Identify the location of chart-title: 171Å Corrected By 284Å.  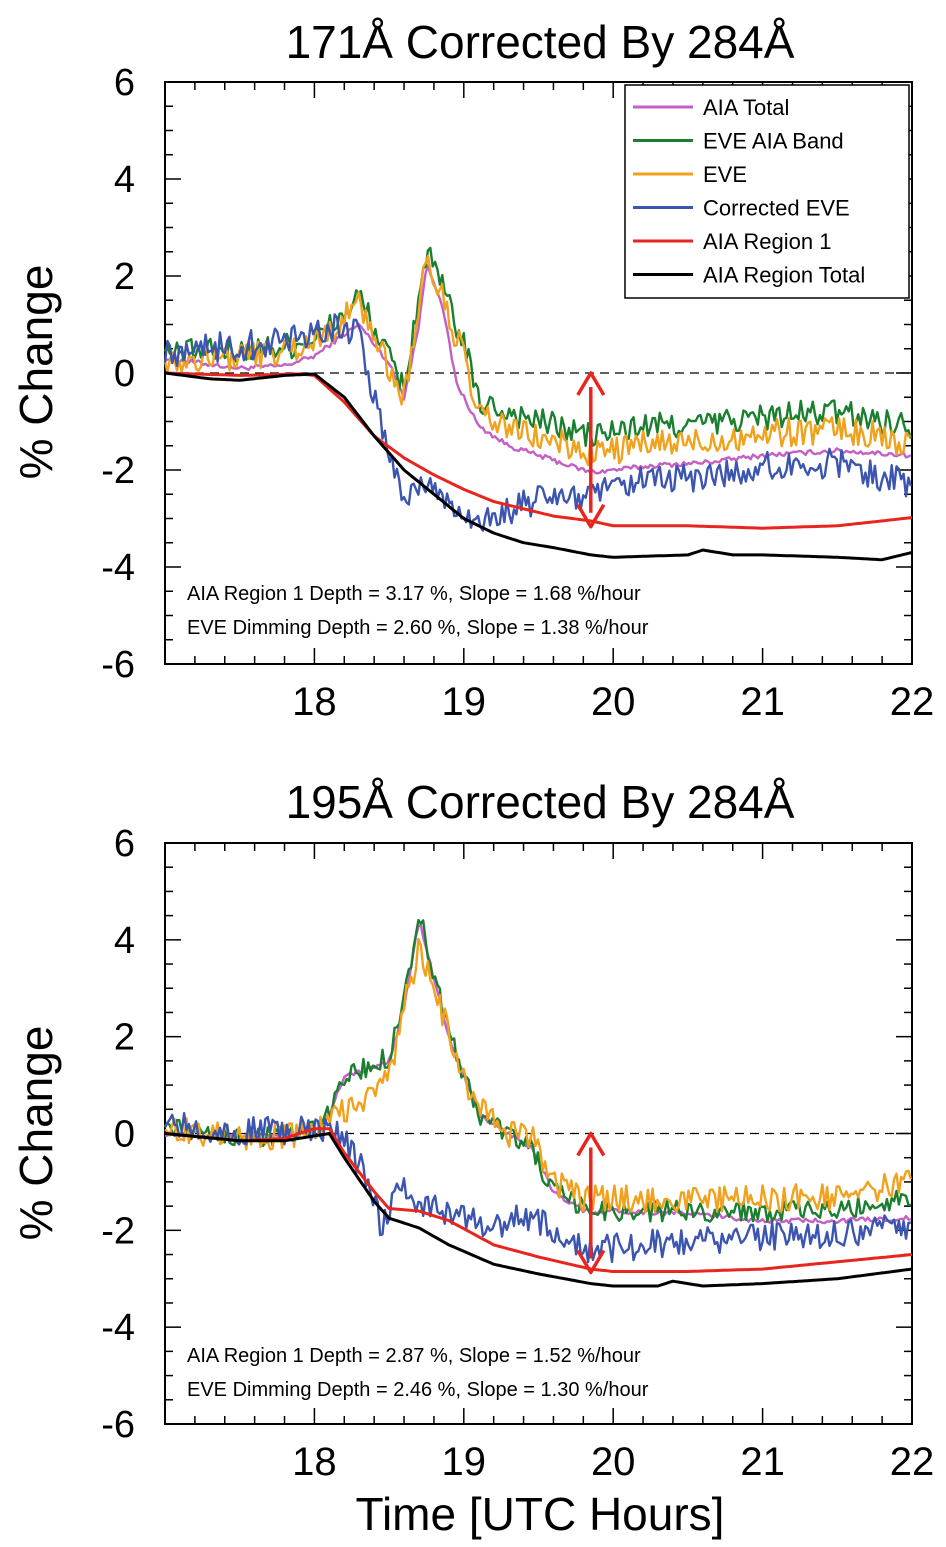
(540, 42).